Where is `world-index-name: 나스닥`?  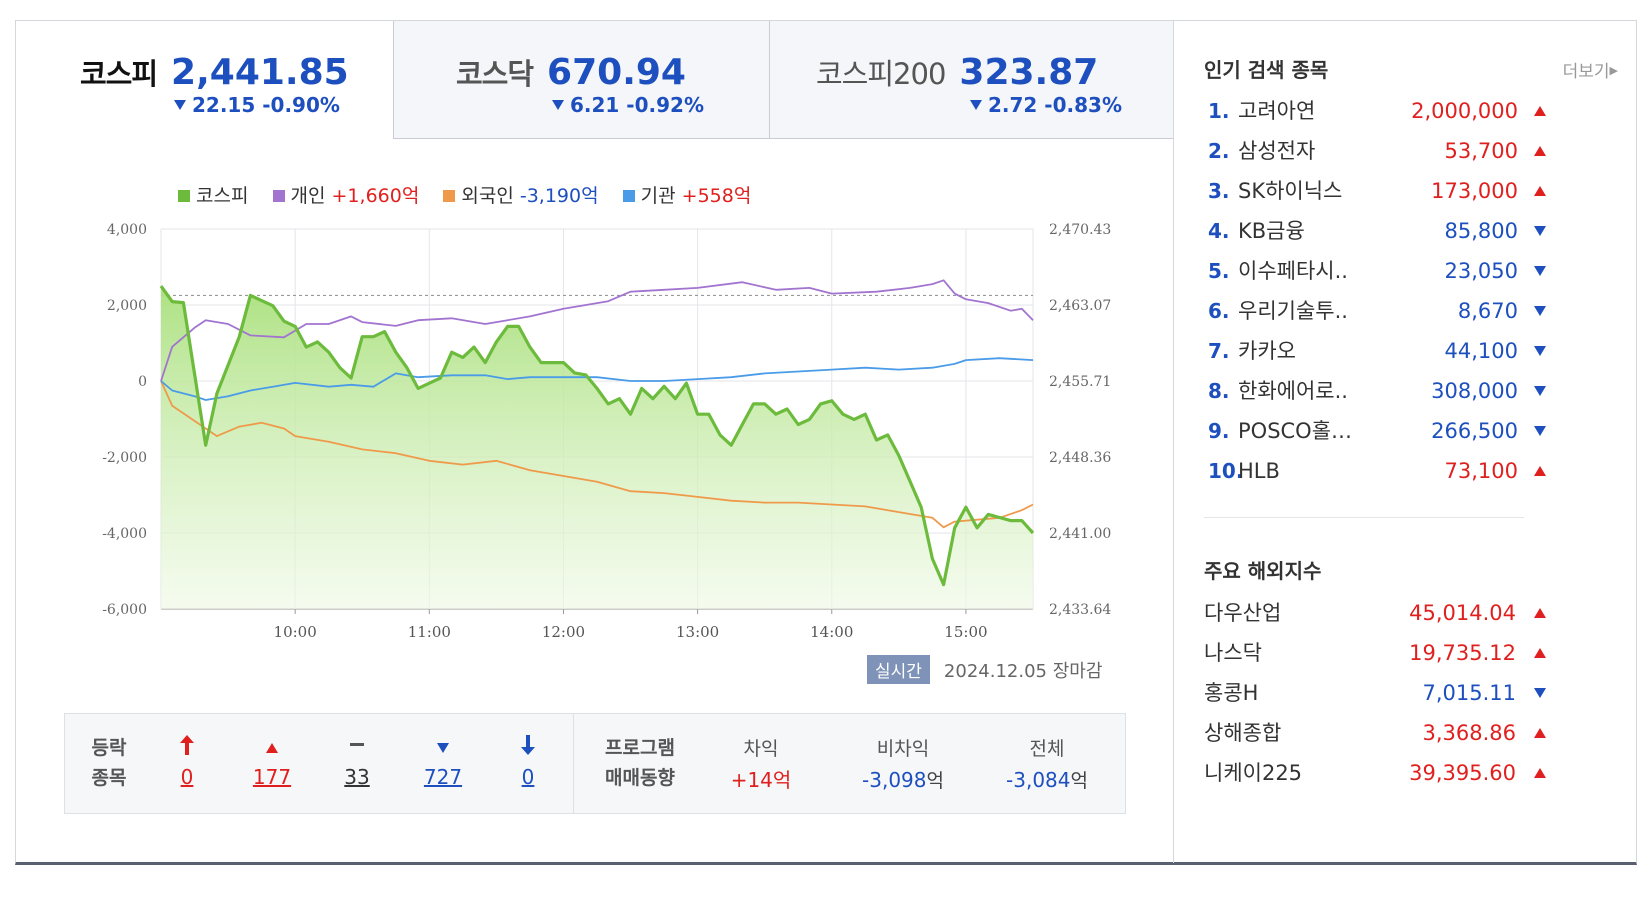 world-index-name: 나스닥 is located at coordinates (1233, 653).